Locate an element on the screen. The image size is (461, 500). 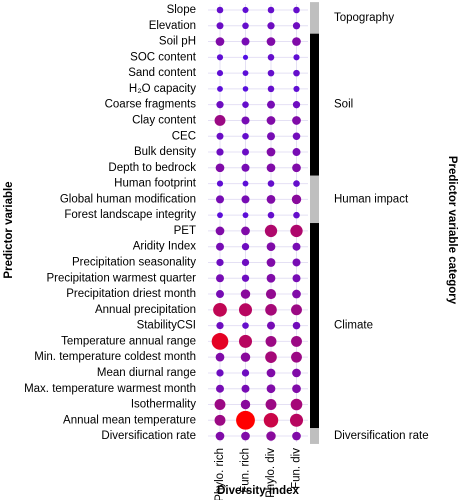
y-tick-label: Bulk density is located at coordinates (165, 152).